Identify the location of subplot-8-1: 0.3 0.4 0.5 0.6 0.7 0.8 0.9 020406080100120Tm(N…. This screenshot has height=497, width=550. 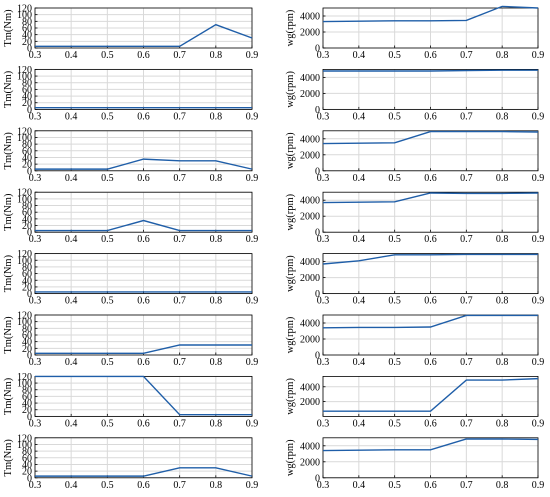
(130, 462).